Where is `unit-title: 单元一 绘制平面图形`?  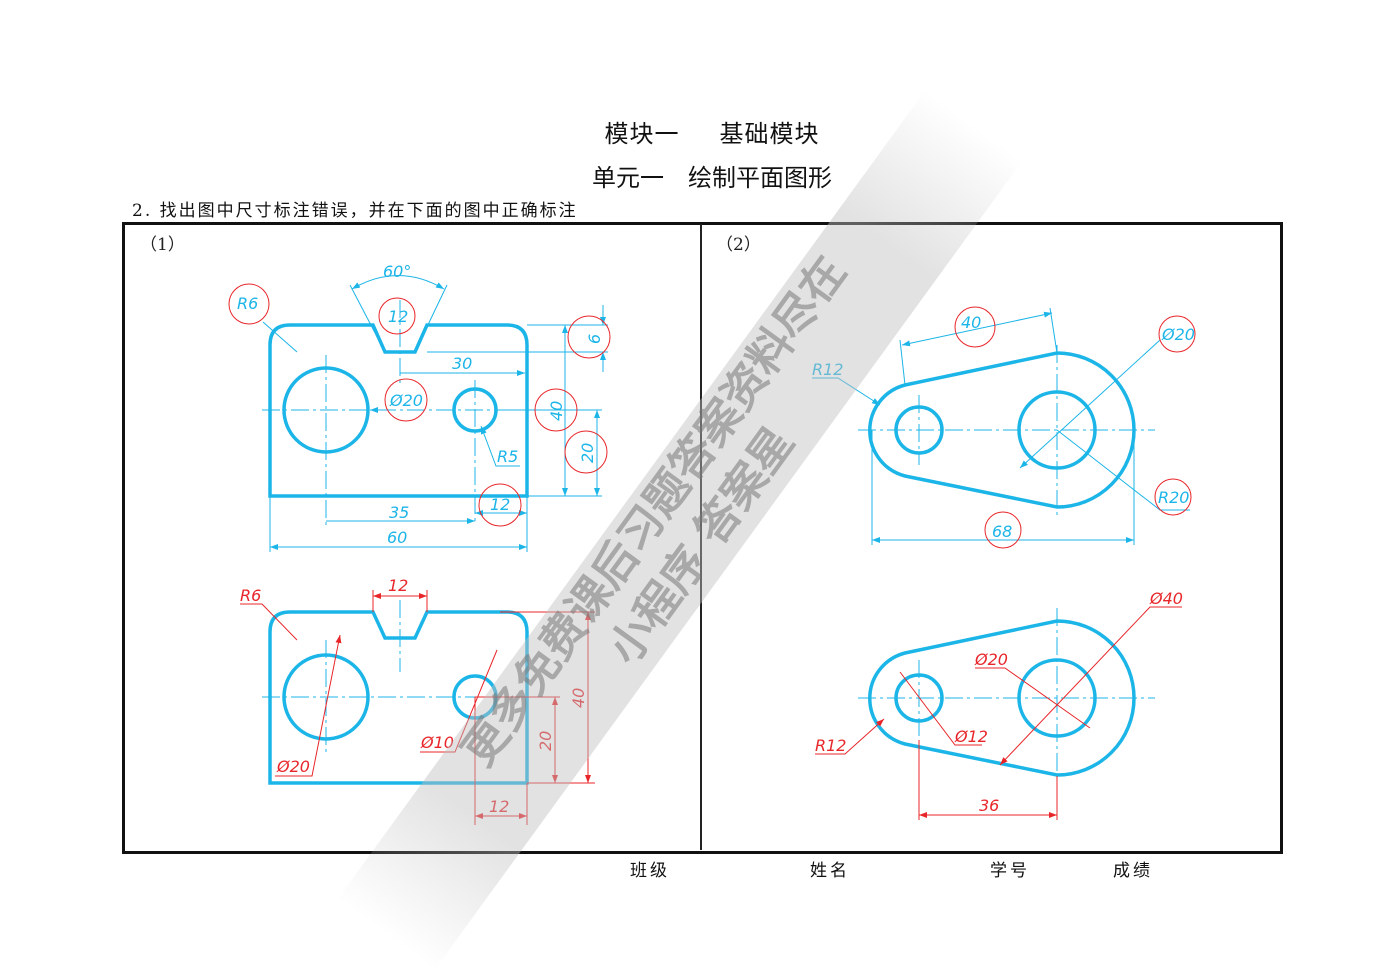
unit-title: 单元一 绘制平面图形 is located at coordinates (691, 175).